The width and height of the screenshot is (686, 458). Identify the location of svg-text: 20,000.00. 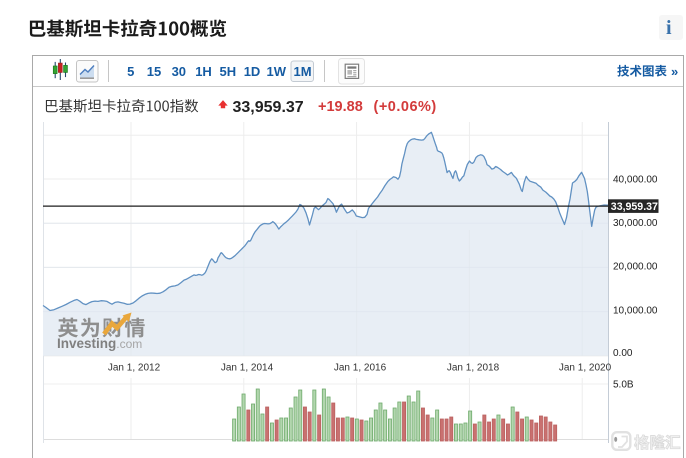
(635, 267).